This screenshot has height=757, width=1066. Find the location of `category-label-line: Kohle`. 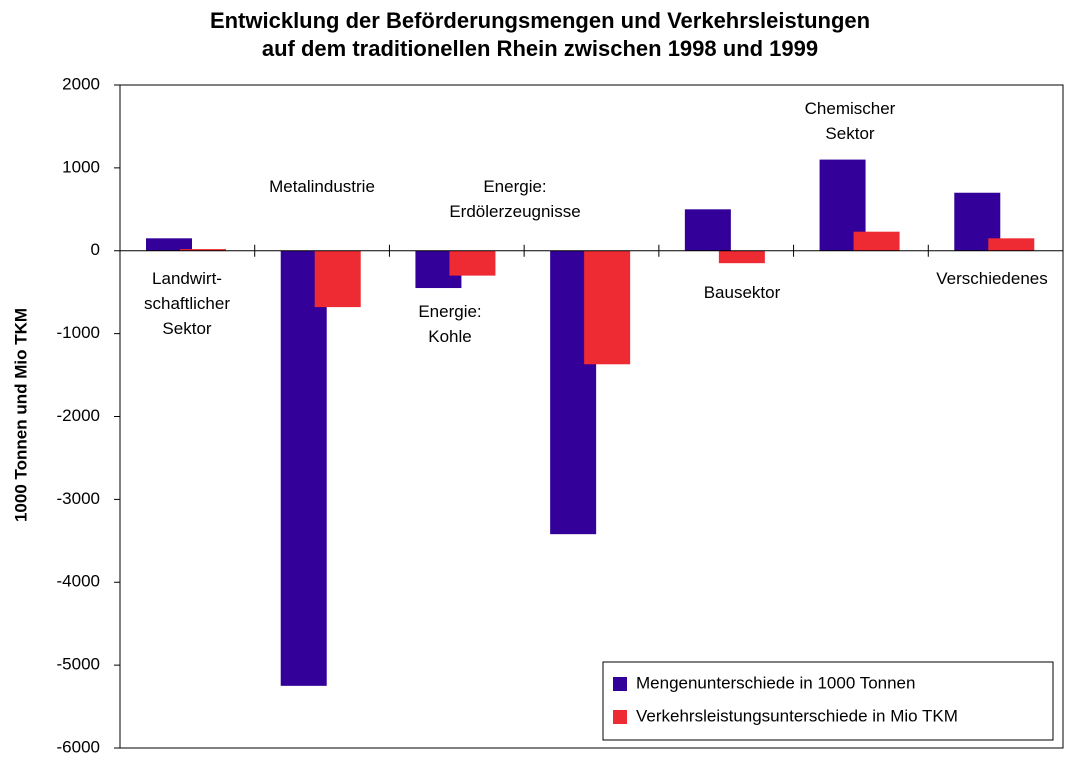

category-label-line: Kohle is located at coordinates (449, 336).